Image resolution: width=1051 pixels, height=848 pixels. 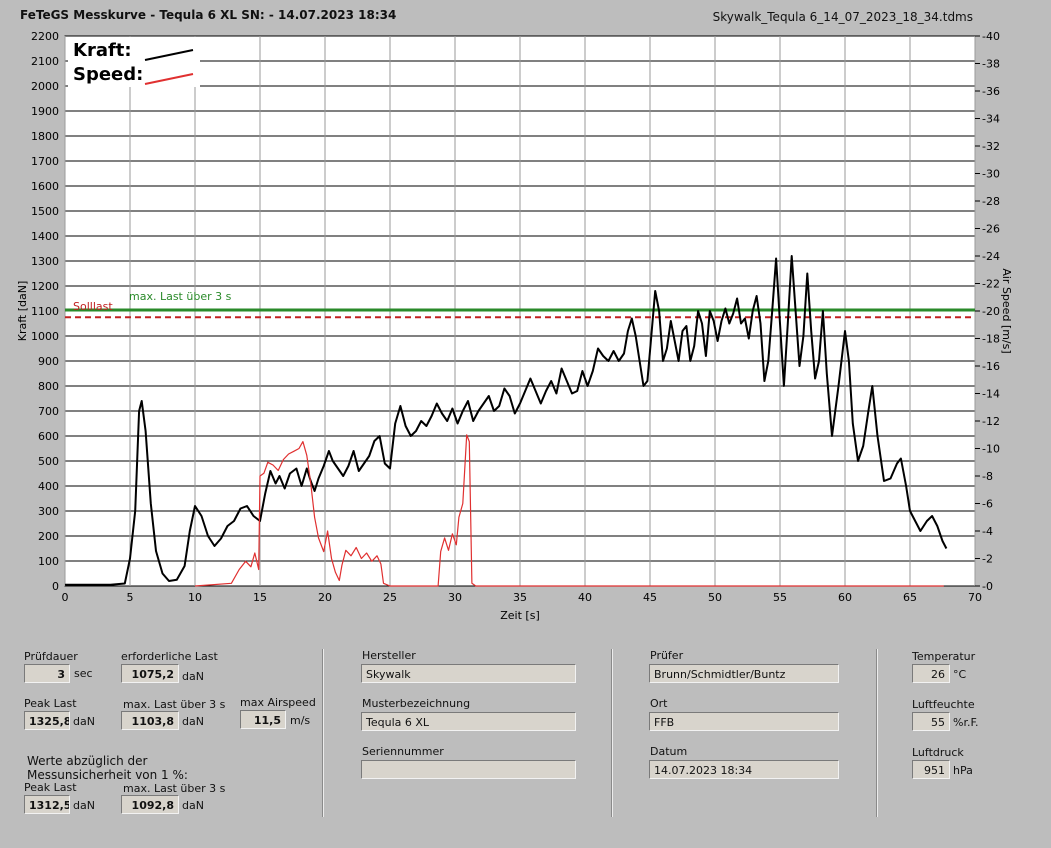 What do you see at coordinates (585, 597) in the screenshot?
I see `x-tick-label: 40` at bounding box center [585, 597].